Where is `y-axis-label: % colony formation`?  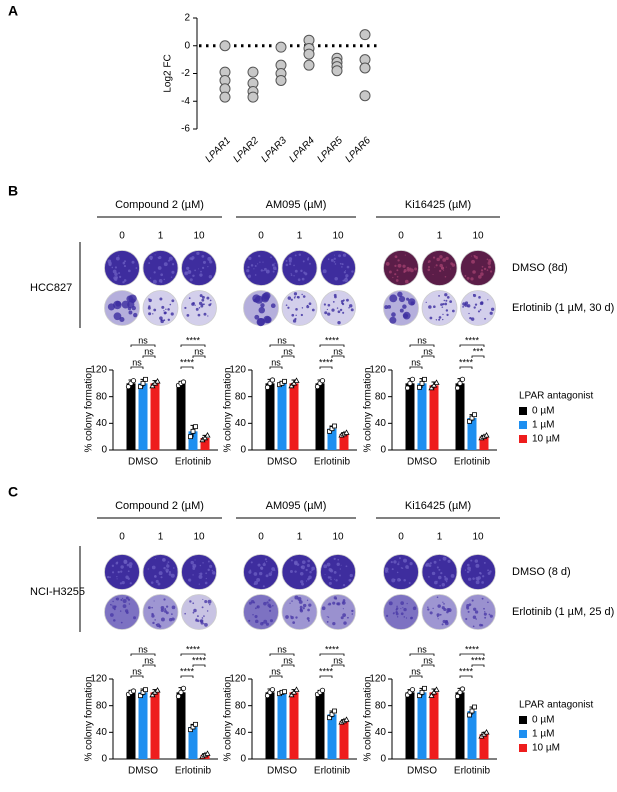
y-axis-label: % colony formation is located at coordinates (89, 718).